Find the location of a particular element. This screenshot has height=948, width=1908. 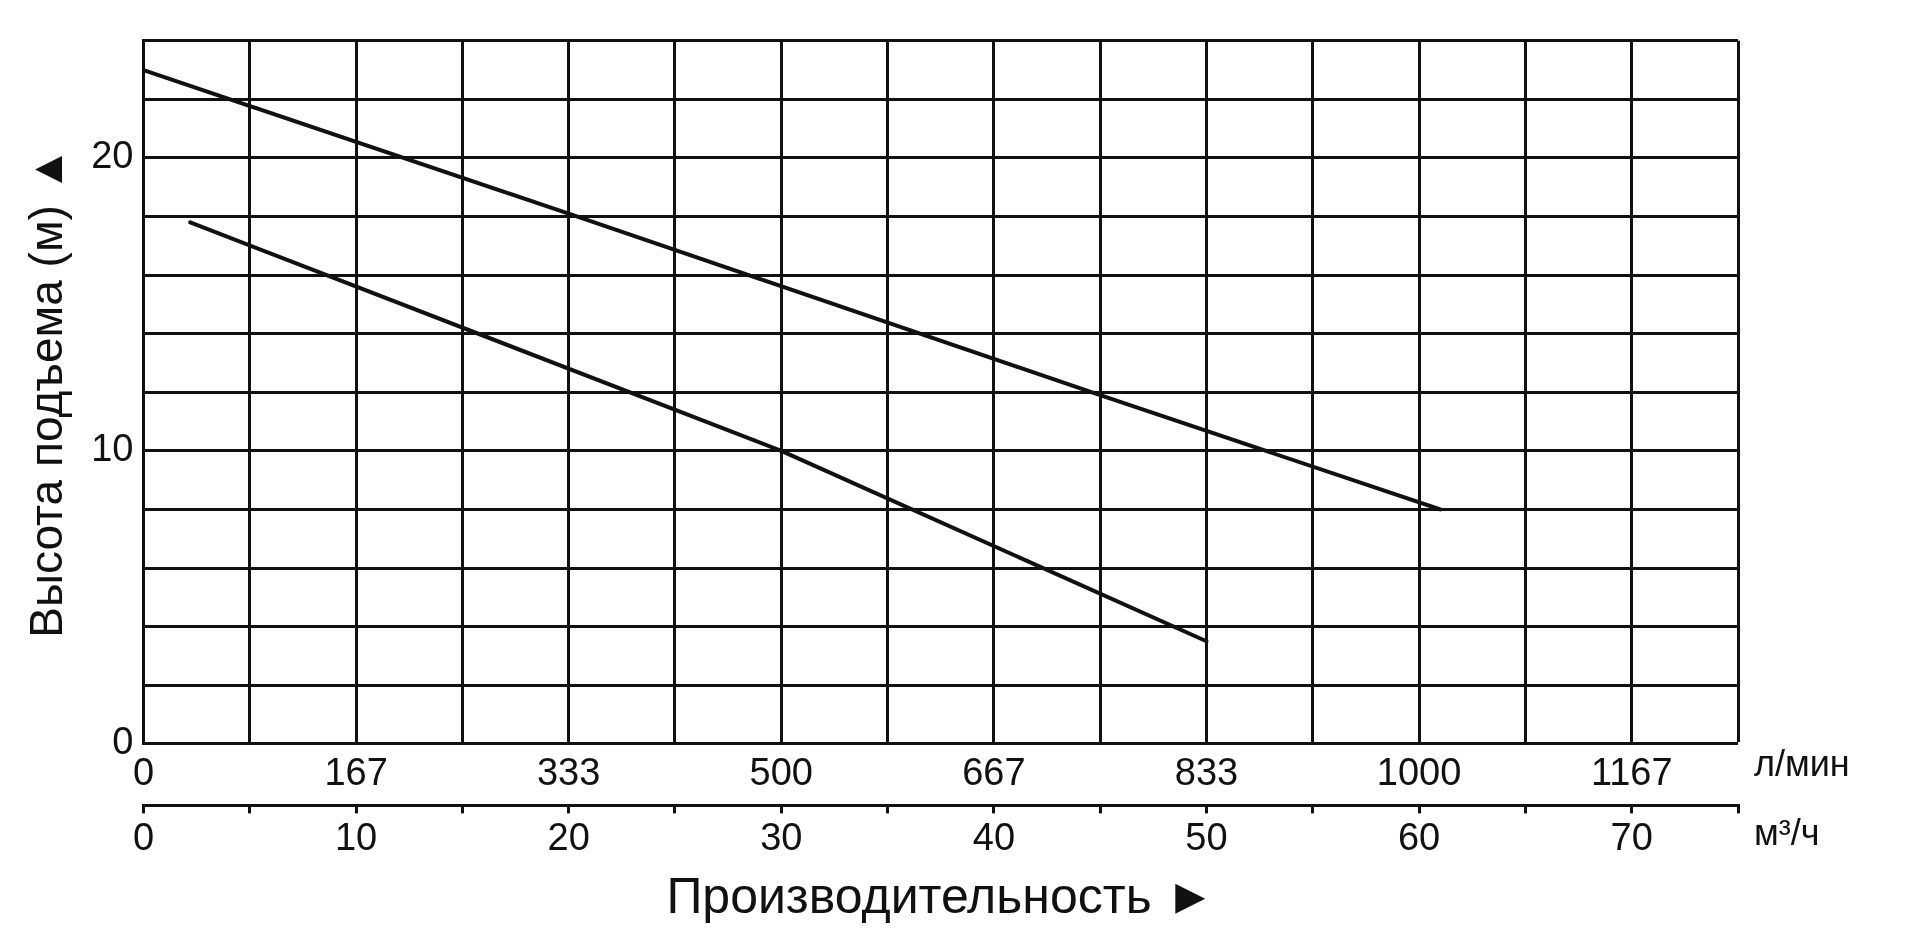

x2-axis-title: л/мин is located at coordinates (1802, 763).